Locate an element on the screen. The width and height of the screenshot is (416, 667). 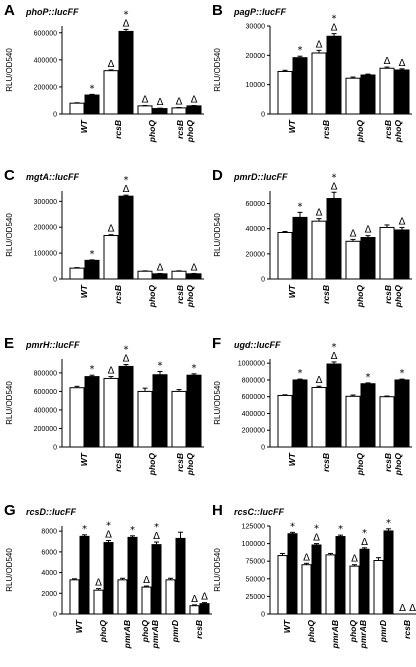
x-tick-label: pmrAB is located at coordinates (127, 634).